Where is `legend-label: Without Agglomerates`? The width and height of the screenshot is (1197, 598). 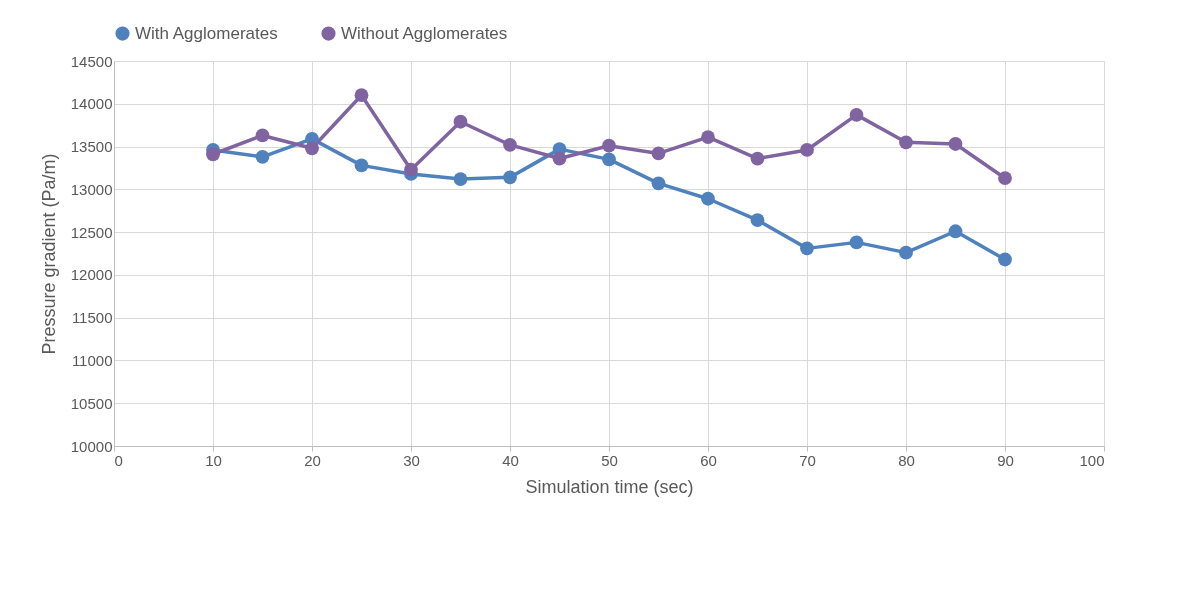
legend-label: Without Agglomerates is located at coordinates (424, 33).